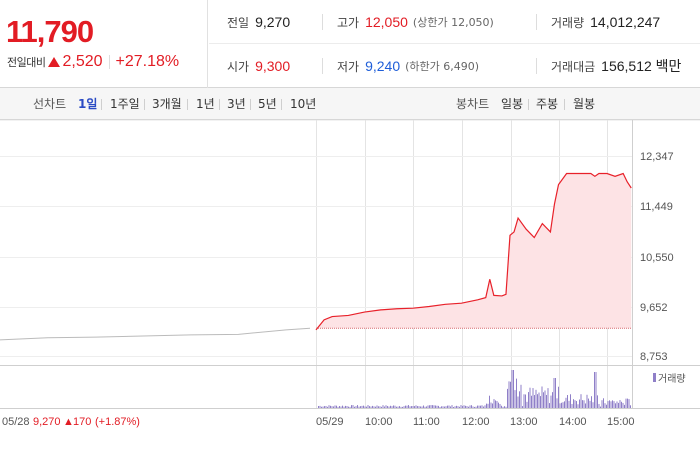  I want to click on period-1y-tab: 1년, so click(205, 104).